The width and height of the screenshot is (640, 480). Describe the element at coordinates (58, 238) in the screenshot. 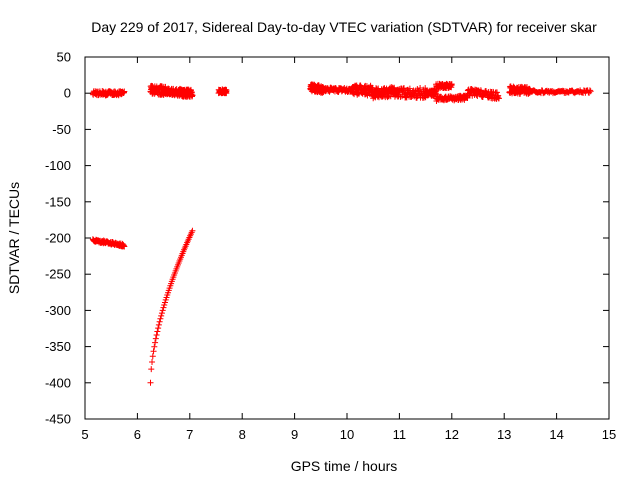

I see `y-tick-label: -200` at that location.